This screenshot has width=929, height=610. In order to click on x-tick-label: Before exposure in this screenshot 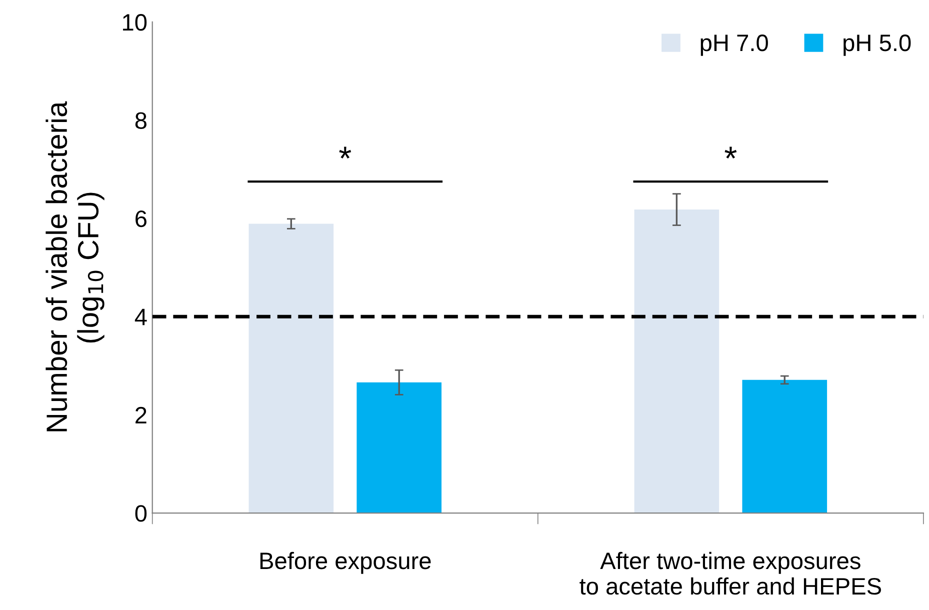, I will do `click(345, 563)`.